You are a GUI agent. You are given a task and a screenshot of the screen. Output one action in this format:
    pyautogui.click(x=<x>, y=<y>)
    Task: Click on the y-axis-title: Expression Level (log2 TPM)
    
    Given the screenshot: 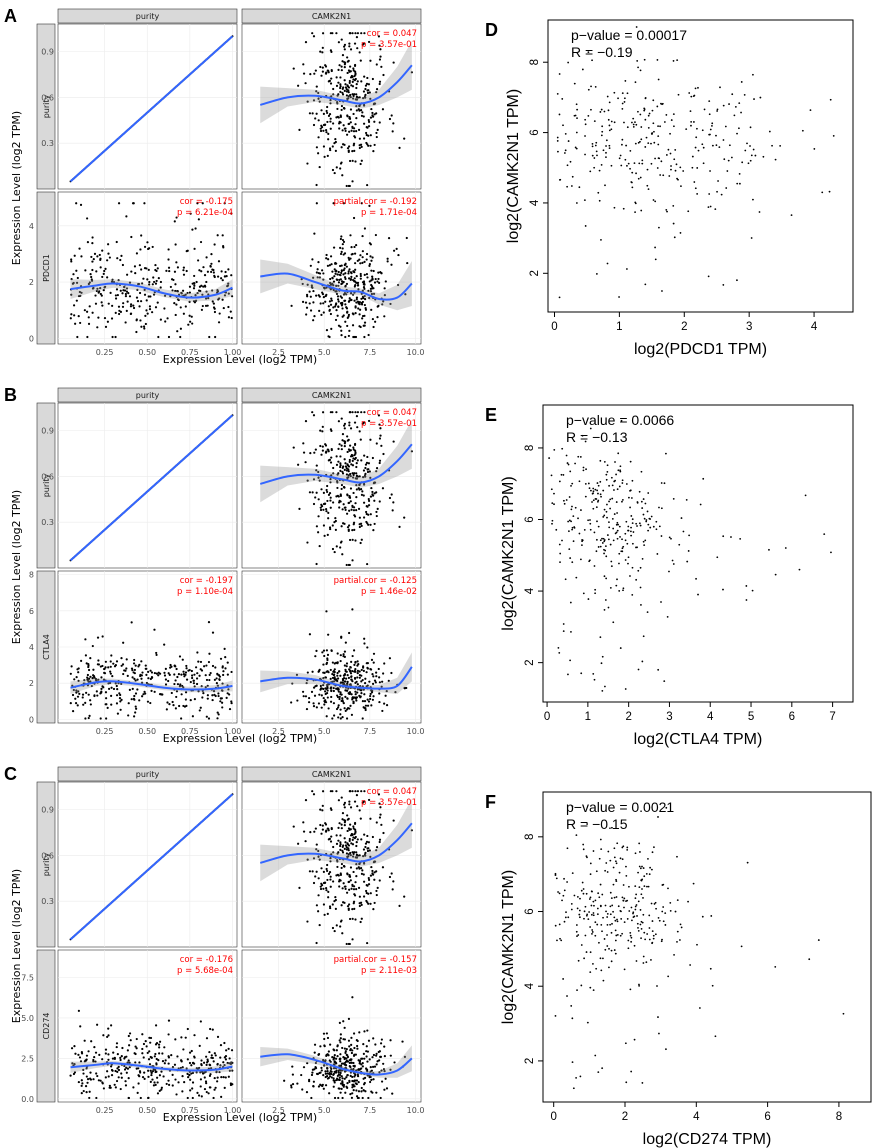 What is the action you would take?
    pyautogui.click(x=16, y=946)
    